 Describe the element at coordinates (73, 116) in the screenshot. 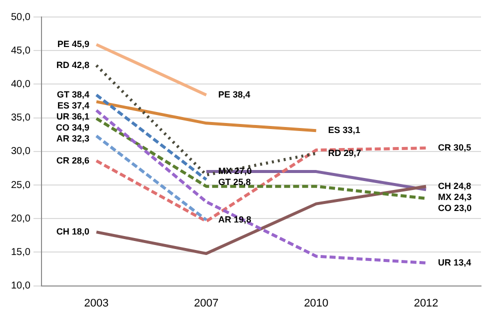

I see `annotation: UR 36,1` at that location.